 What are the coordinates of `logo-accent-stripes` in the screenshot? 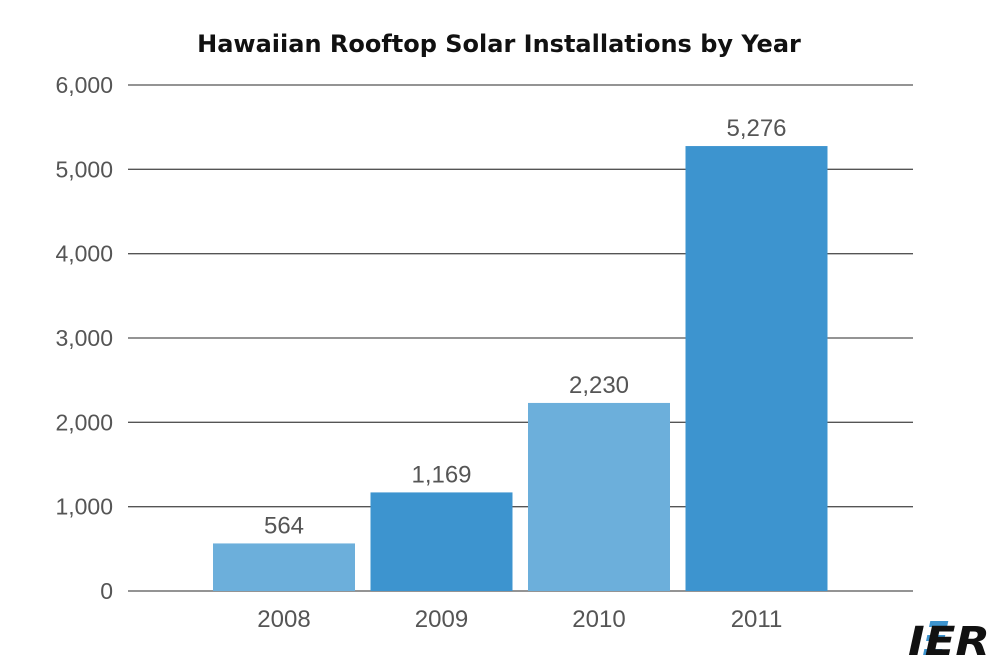 It's located at (936, 638).